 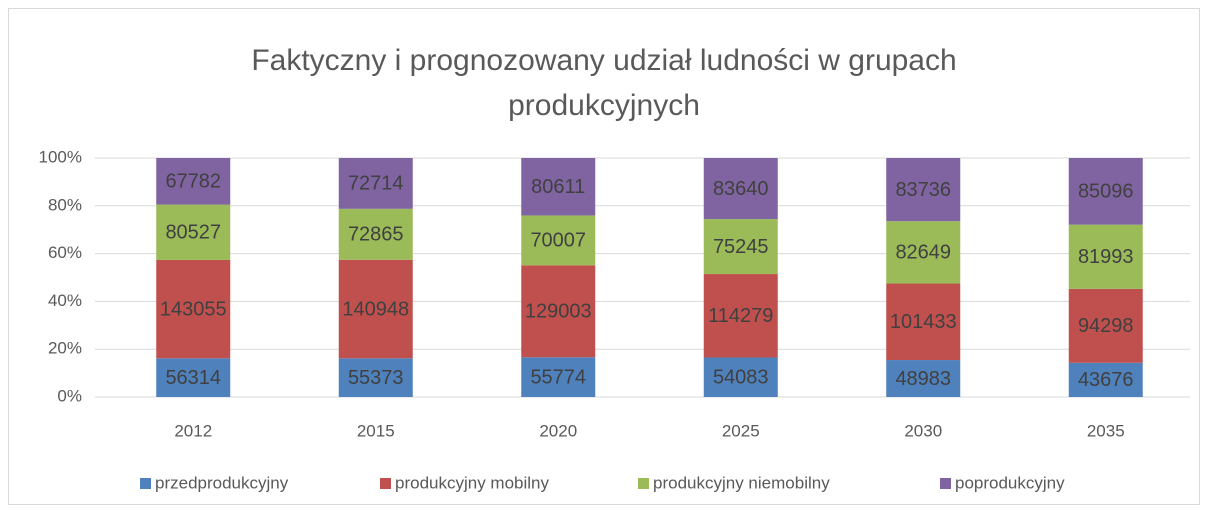 I want to click on y-tick-label: 100%, so click(x=60, y=156).